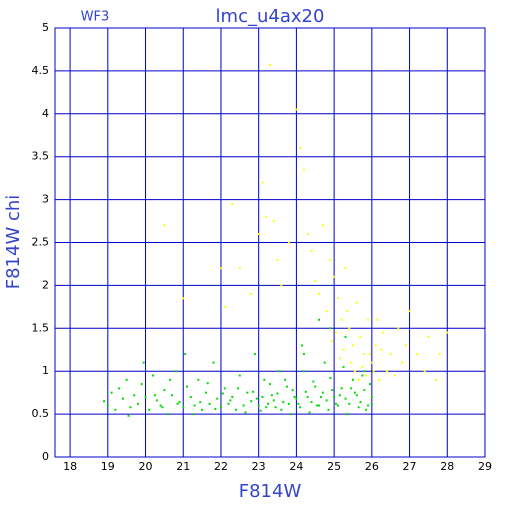  I want to click on x-tick-label: 23, so click(259, 466).